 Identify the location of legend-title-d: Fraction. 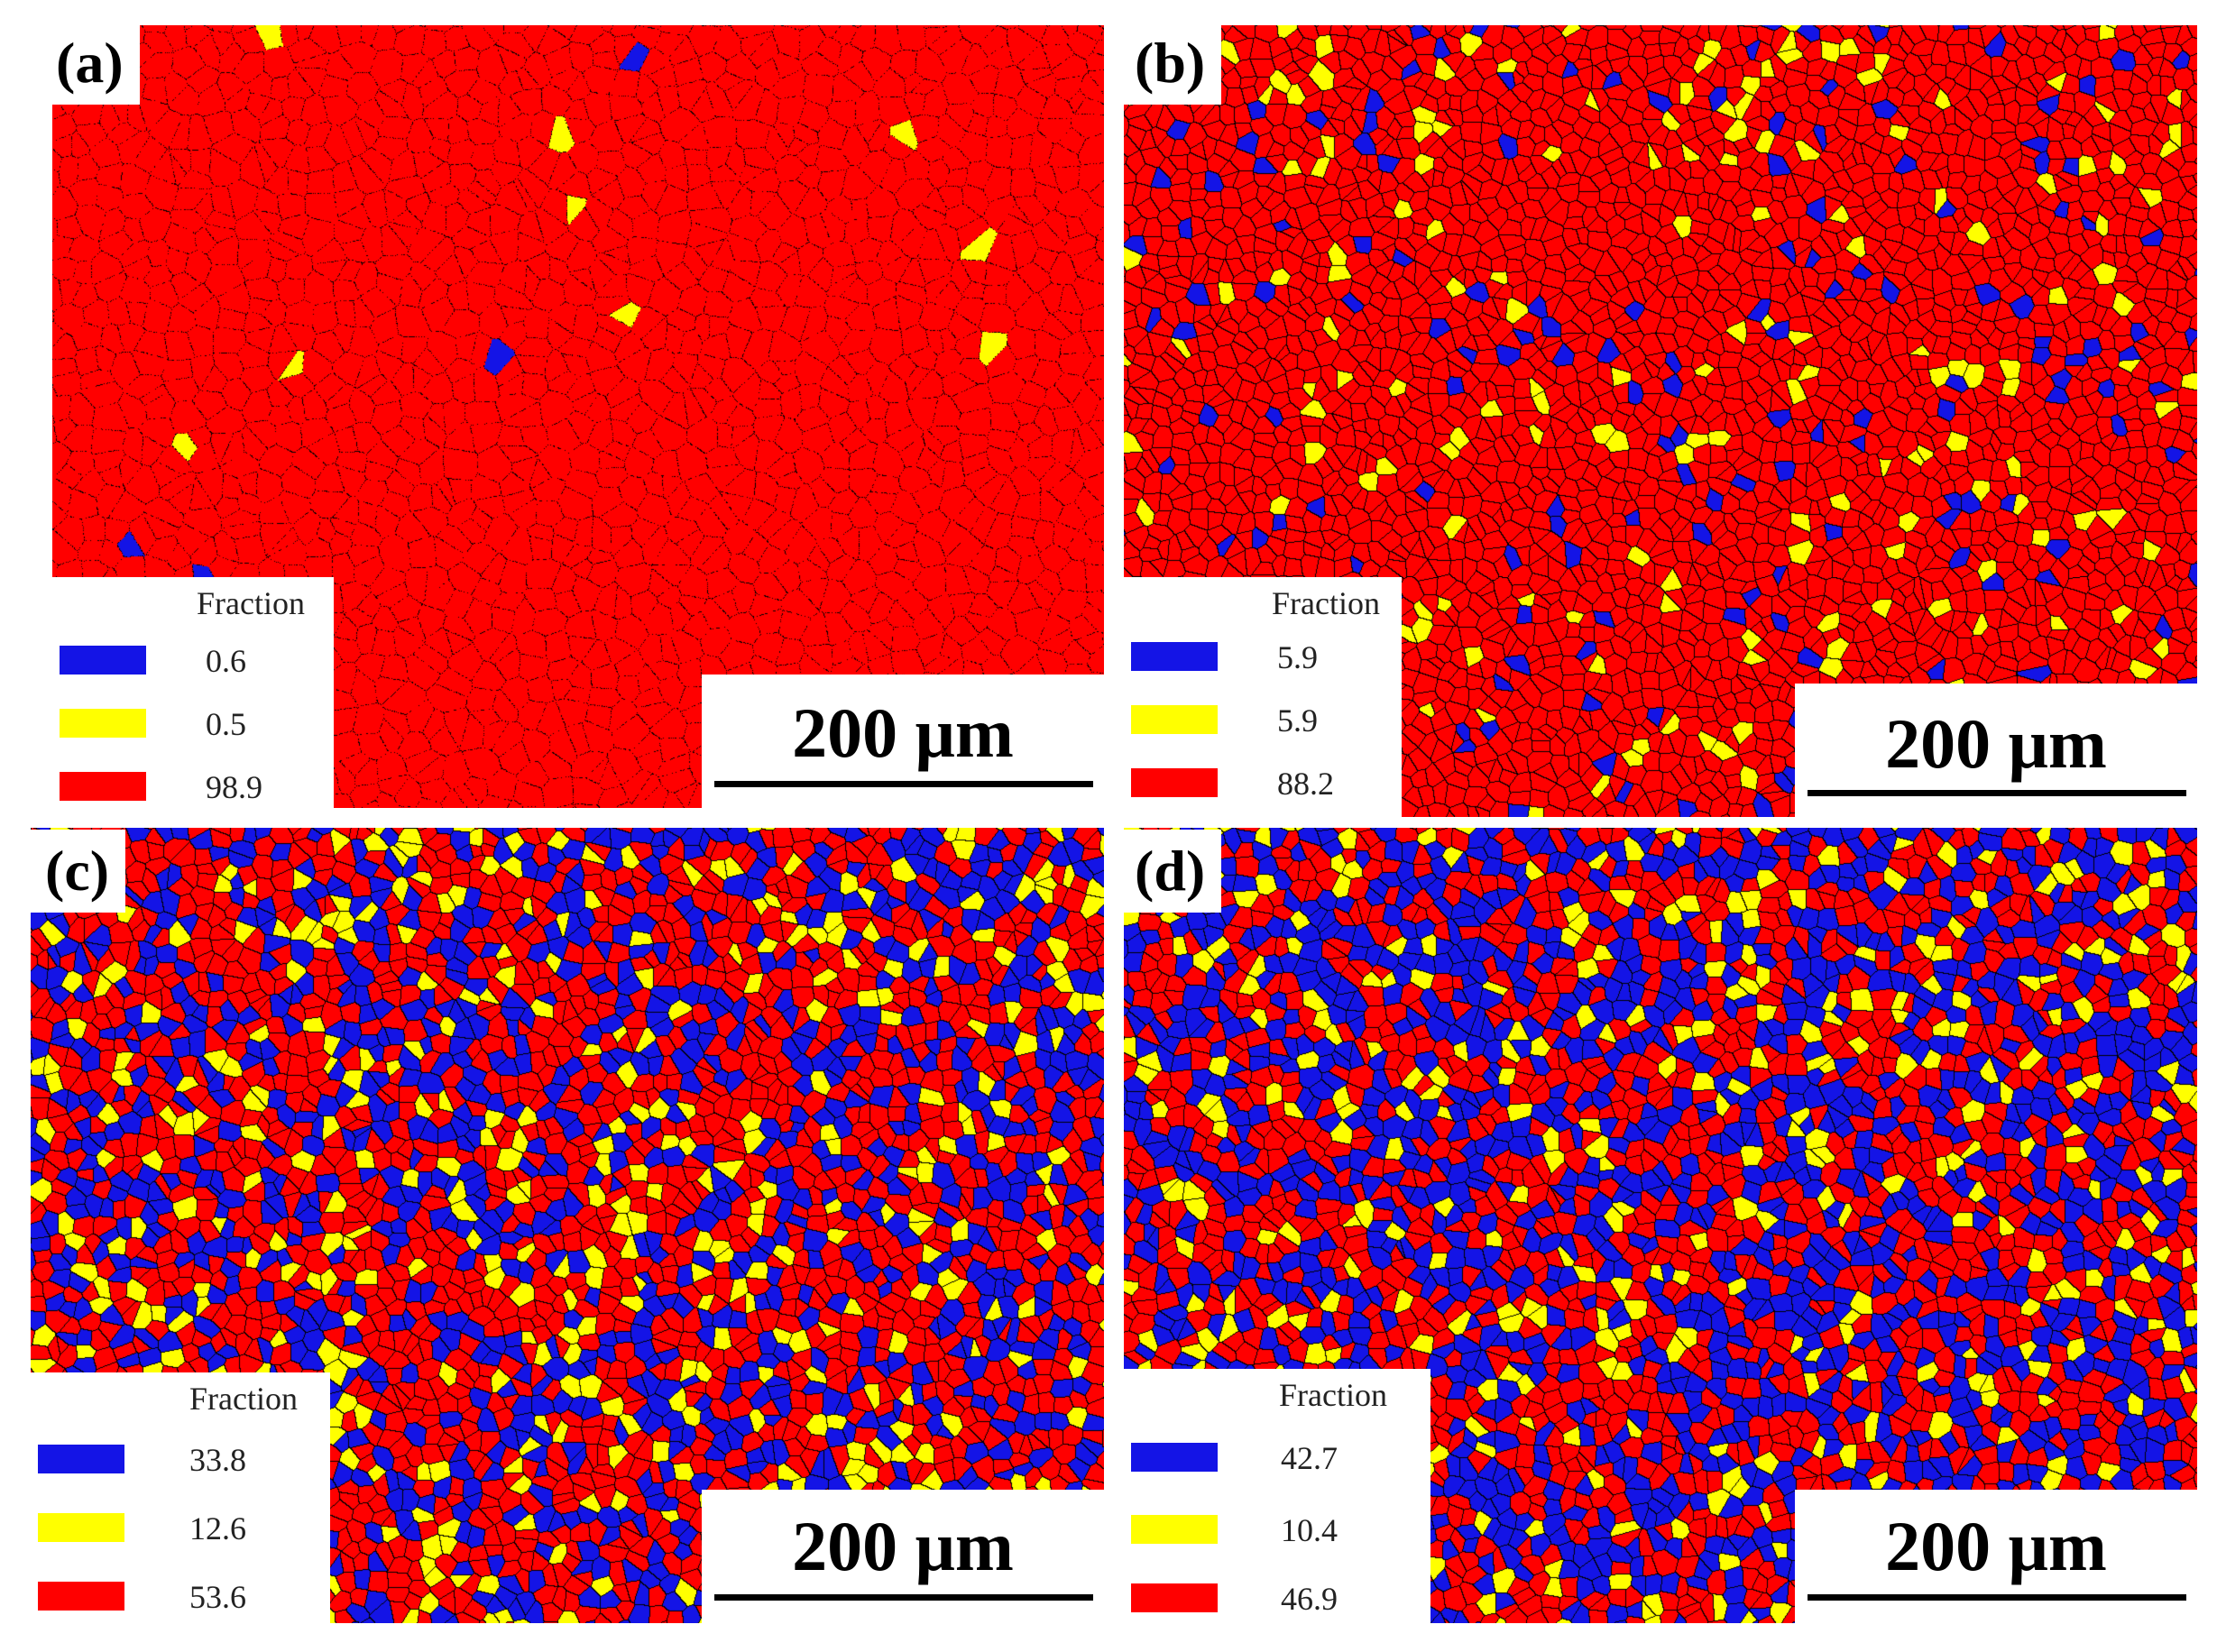
(1333, 1395).